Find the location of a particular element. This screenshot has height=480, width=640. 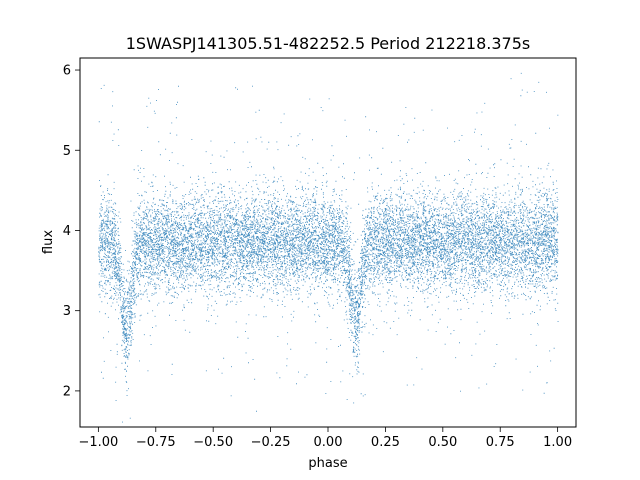

x-tick-label: 0.25 is located at coordinates (385, 442).